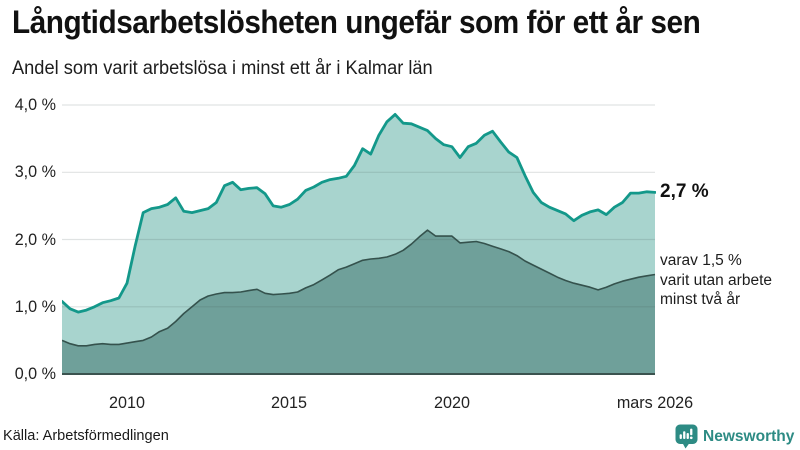 The width and height of the screenshot is (800, 450). Describe the element at coordinates (127, 402) in the screenshot. I see `x-axis-tick-label: 2010` at that location.